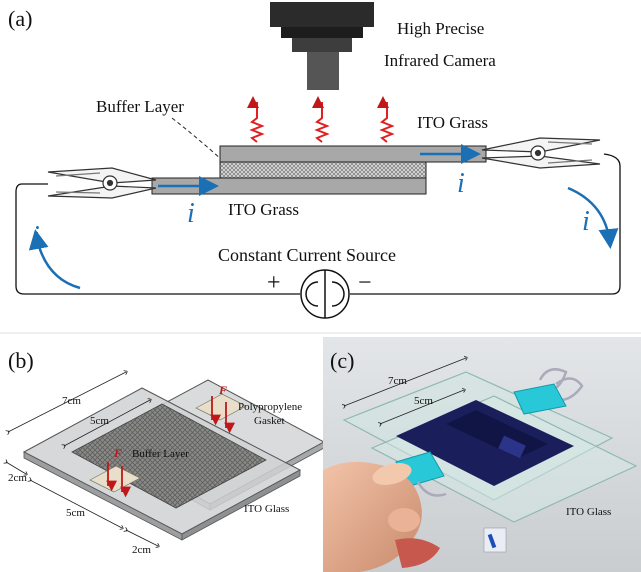 The image size is (641, 572). What do you see at coordinates (266, 509) in the screenshot?
I see `ito-glass-label-b: ITO Glass` at bounding box center [266, 509].